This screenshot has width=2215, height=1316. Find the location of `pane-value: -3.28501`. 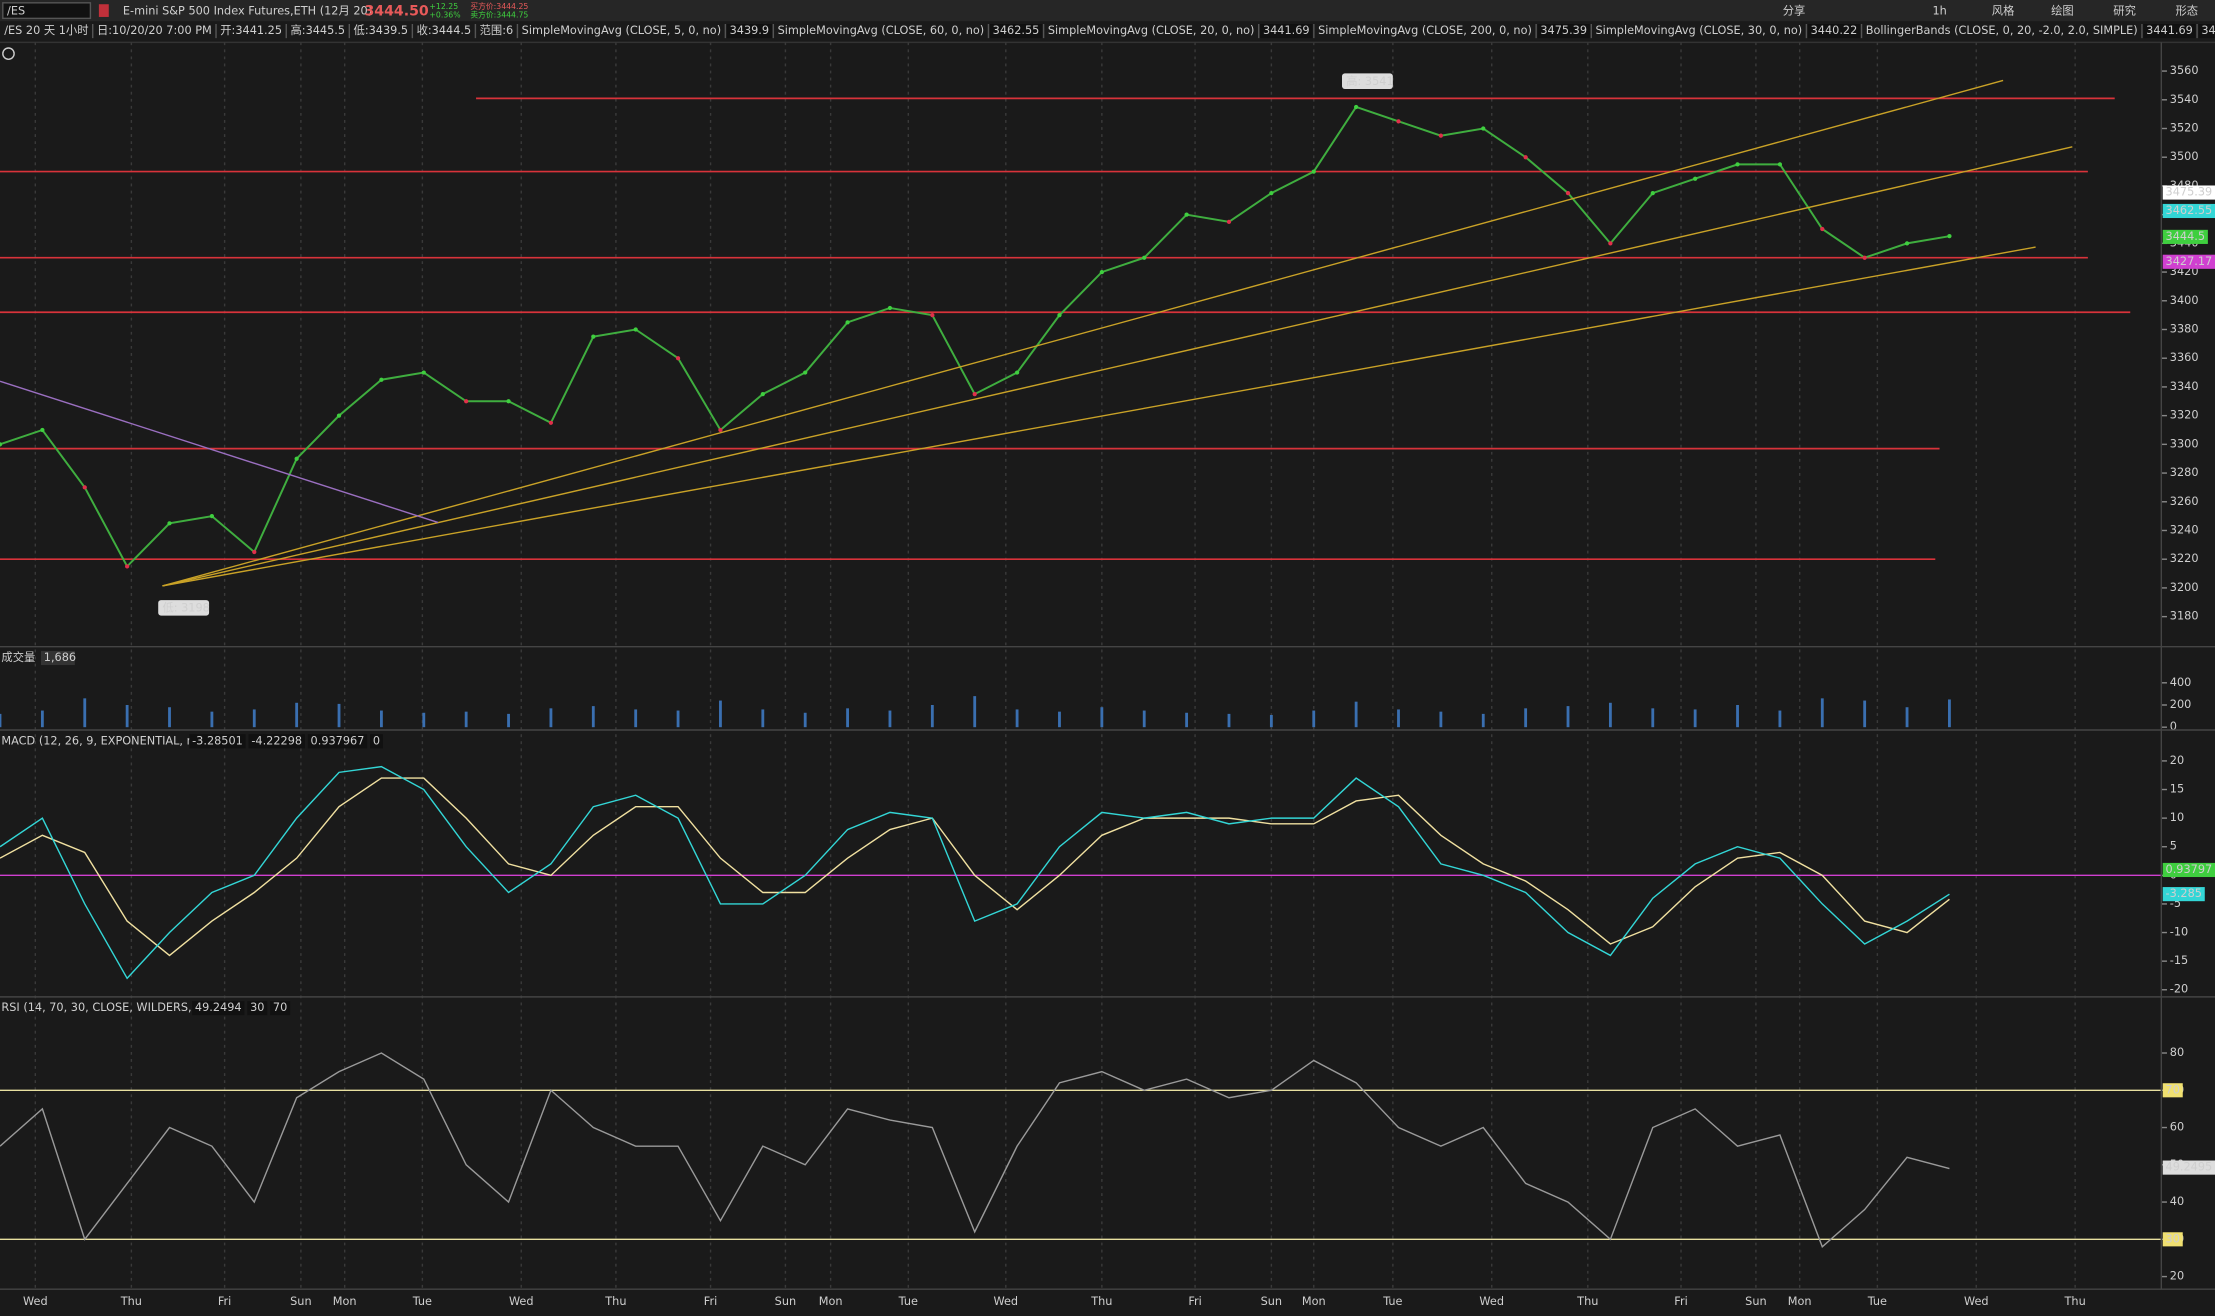

pane-value: -3.28501 is located at coordinates (217, 740).